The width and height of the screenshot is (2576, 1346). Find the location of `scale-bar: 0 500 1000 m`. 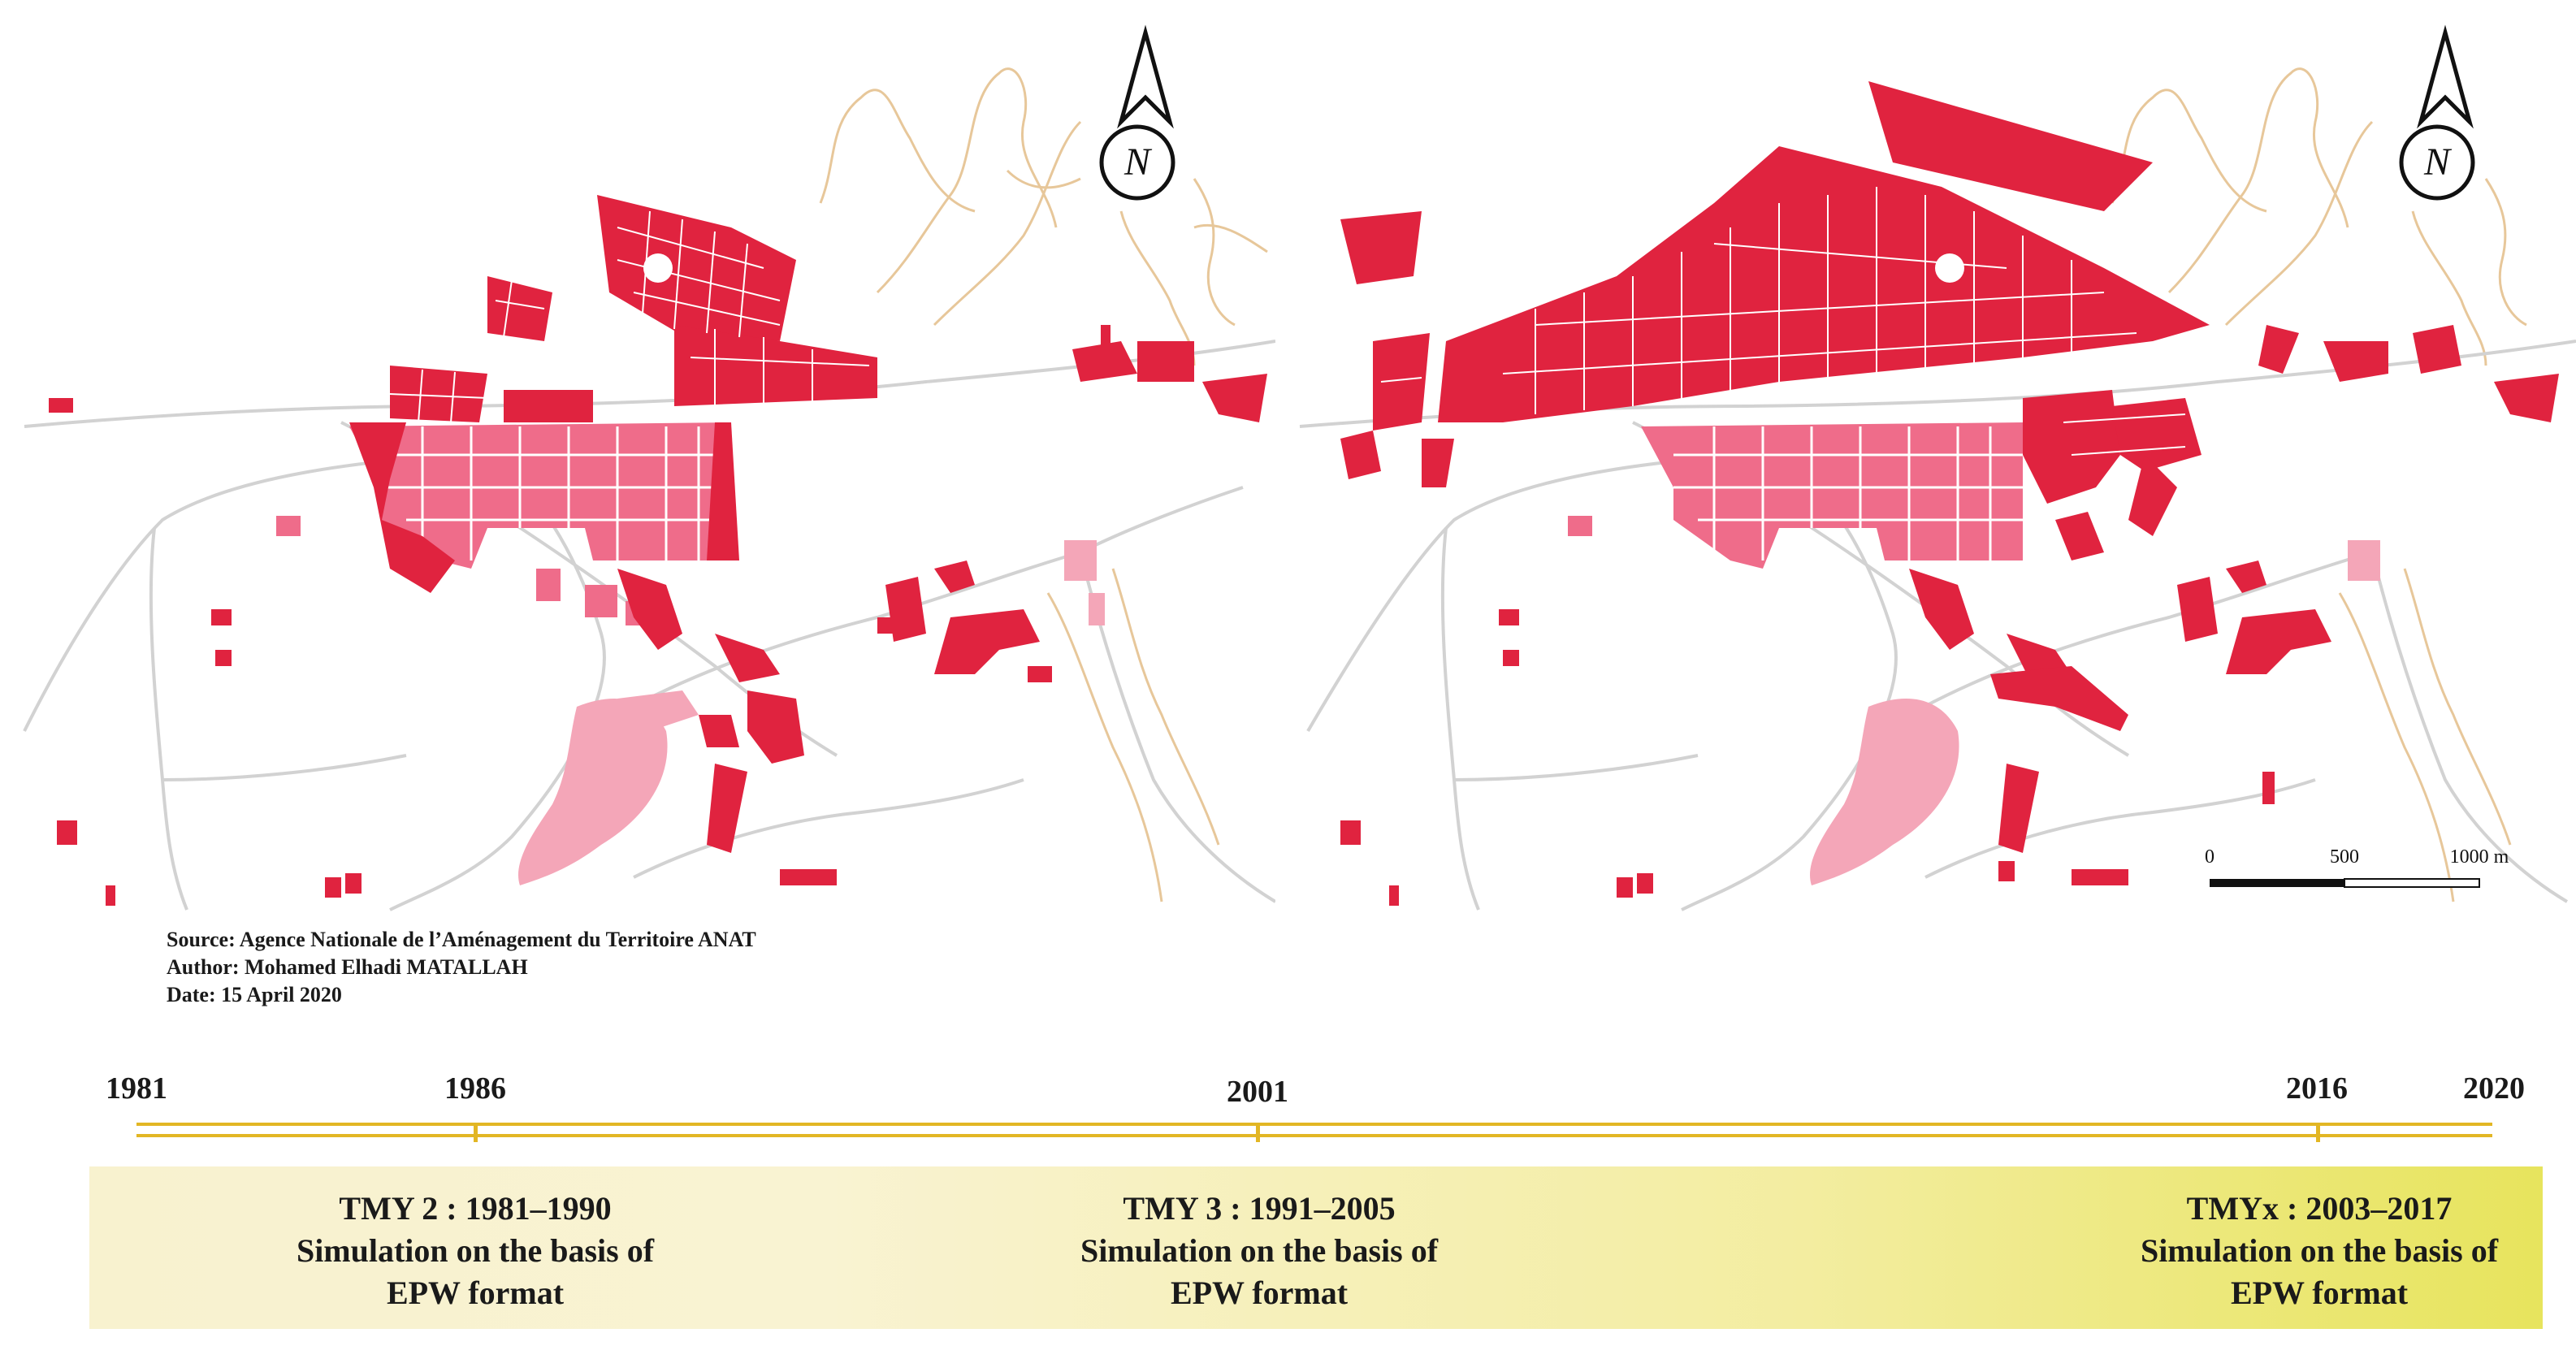

scale-bar: 0 500 1000 m is located at coordinates (2357, 867).